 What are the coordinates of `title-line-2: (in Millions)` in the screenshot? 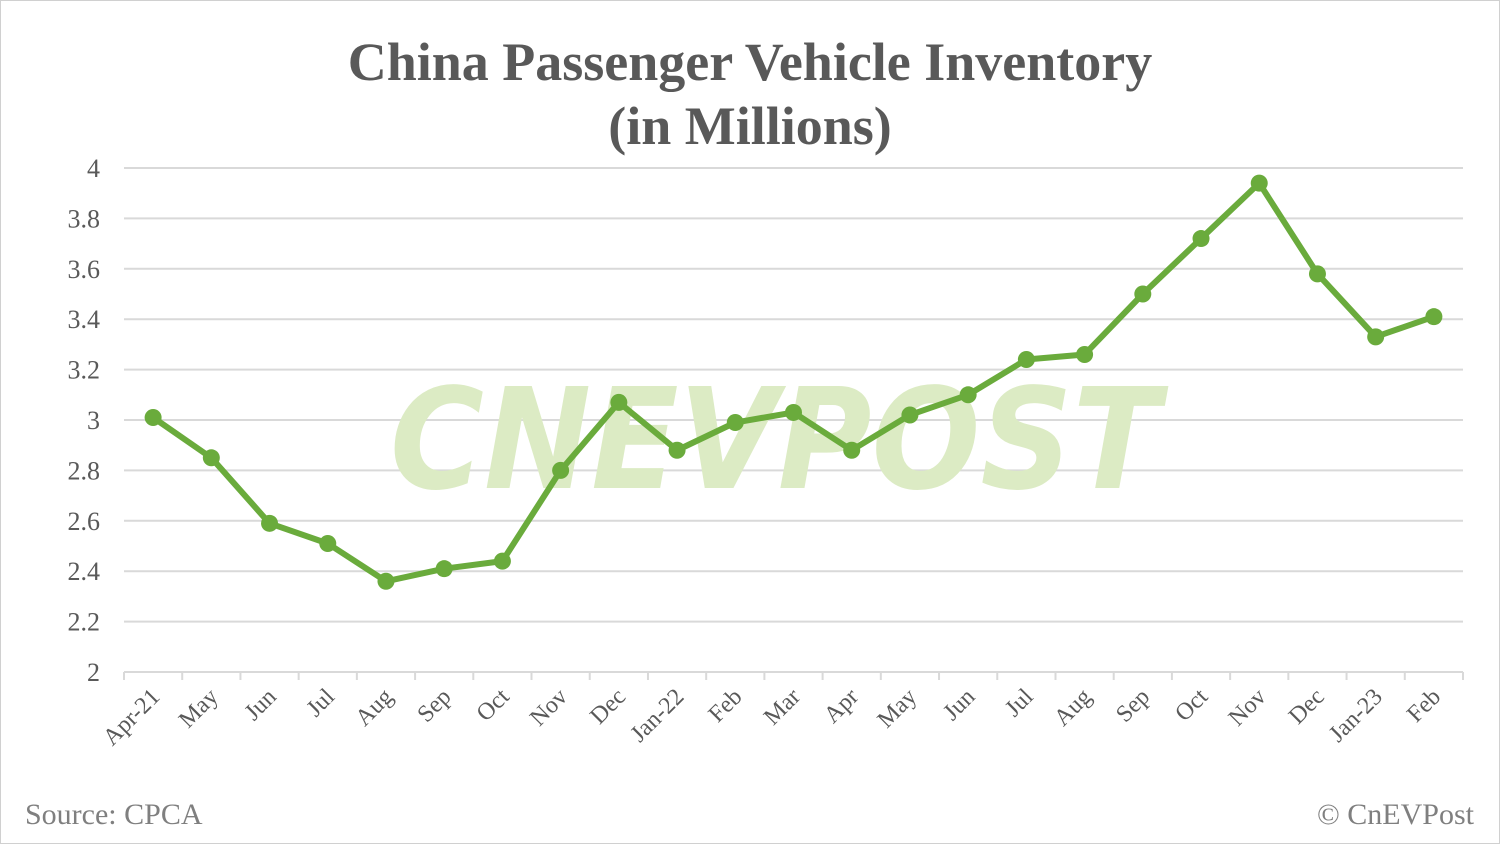 It's located at (750, 126).